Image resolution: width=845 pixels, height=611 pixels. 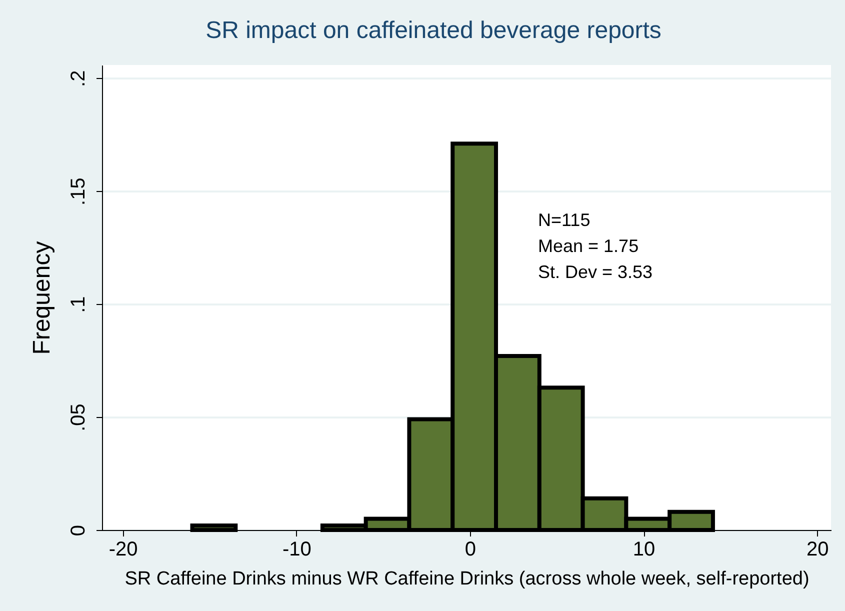 I want to click on chart-title: SR impact on caffeinated beverage reports, so click(x=434, y=30).